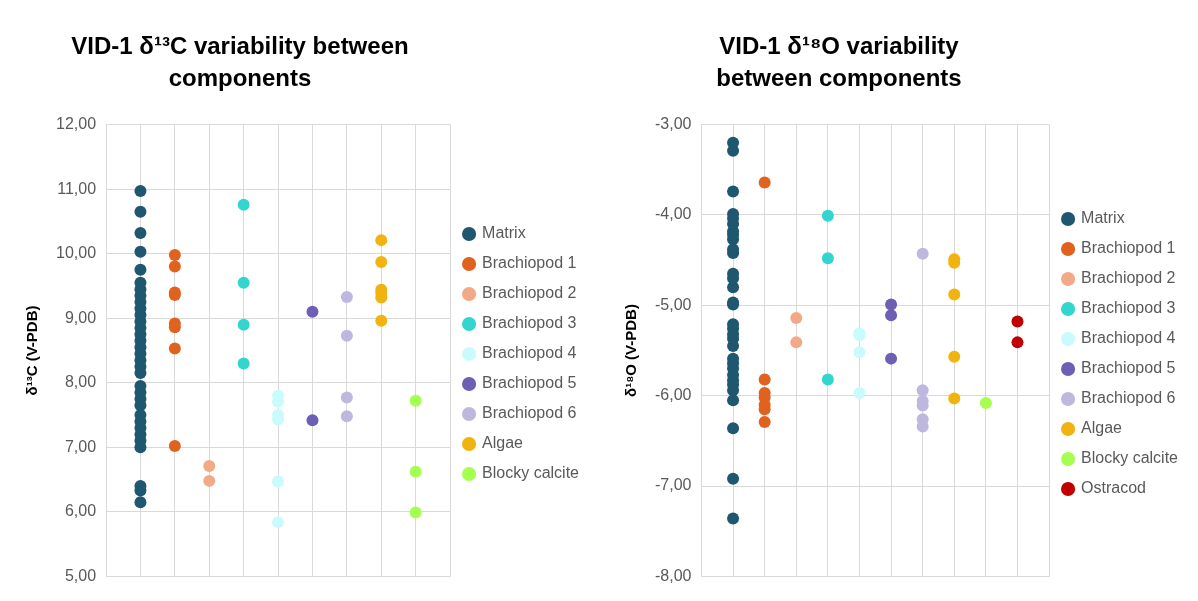  I want to click on y-tick-label: 8,00, so click(80, 382).